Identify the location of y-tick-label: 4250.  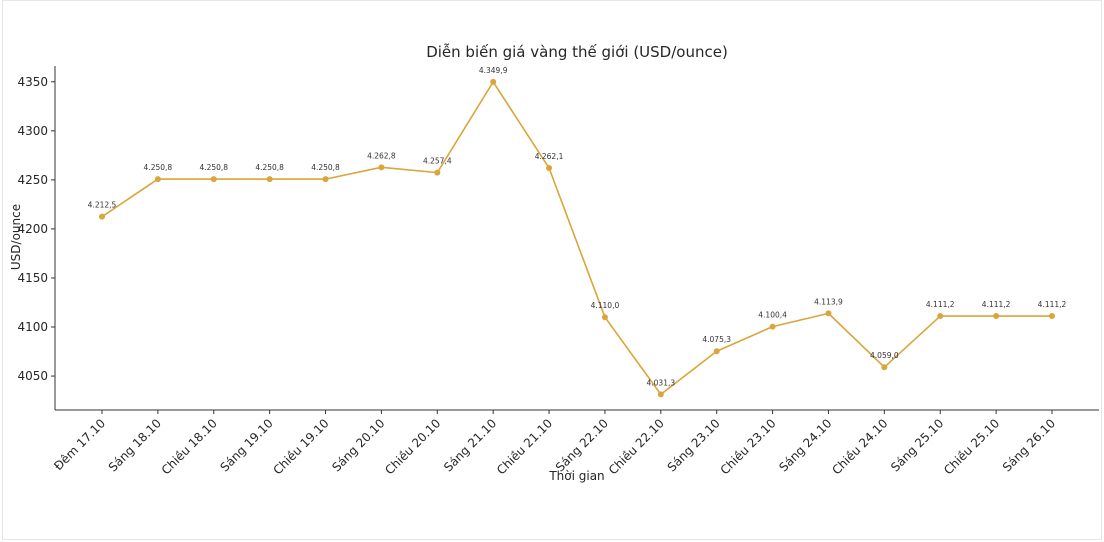
(32, 180).